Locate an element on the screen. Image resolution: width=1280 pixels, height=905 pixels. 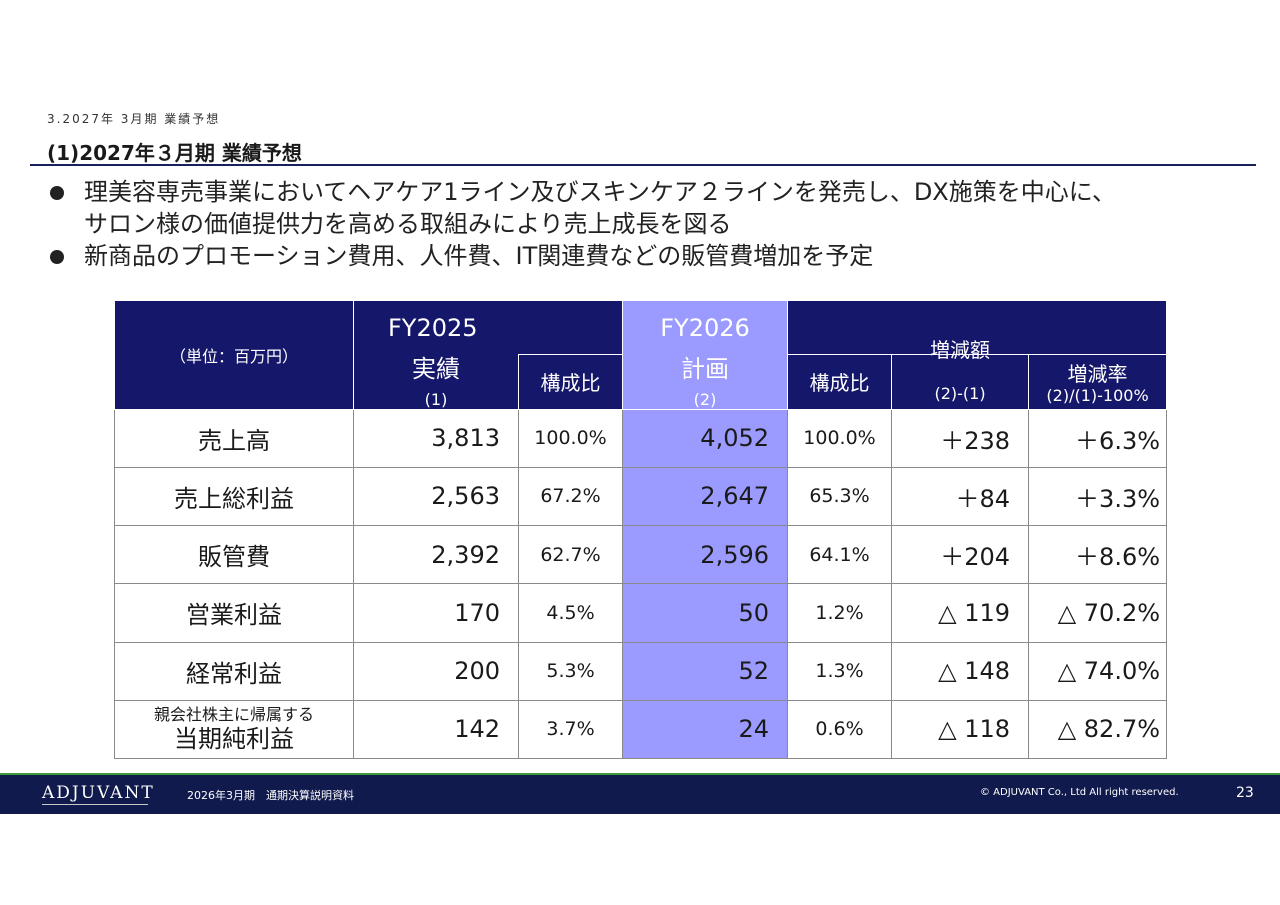
fy2026-header: 計画 (2) is located at coordinates (705, 382).